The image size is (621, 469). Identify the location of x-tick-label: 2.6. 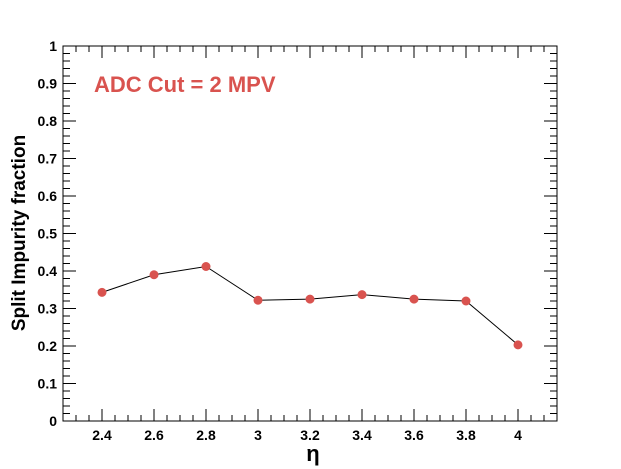
(154, 435).